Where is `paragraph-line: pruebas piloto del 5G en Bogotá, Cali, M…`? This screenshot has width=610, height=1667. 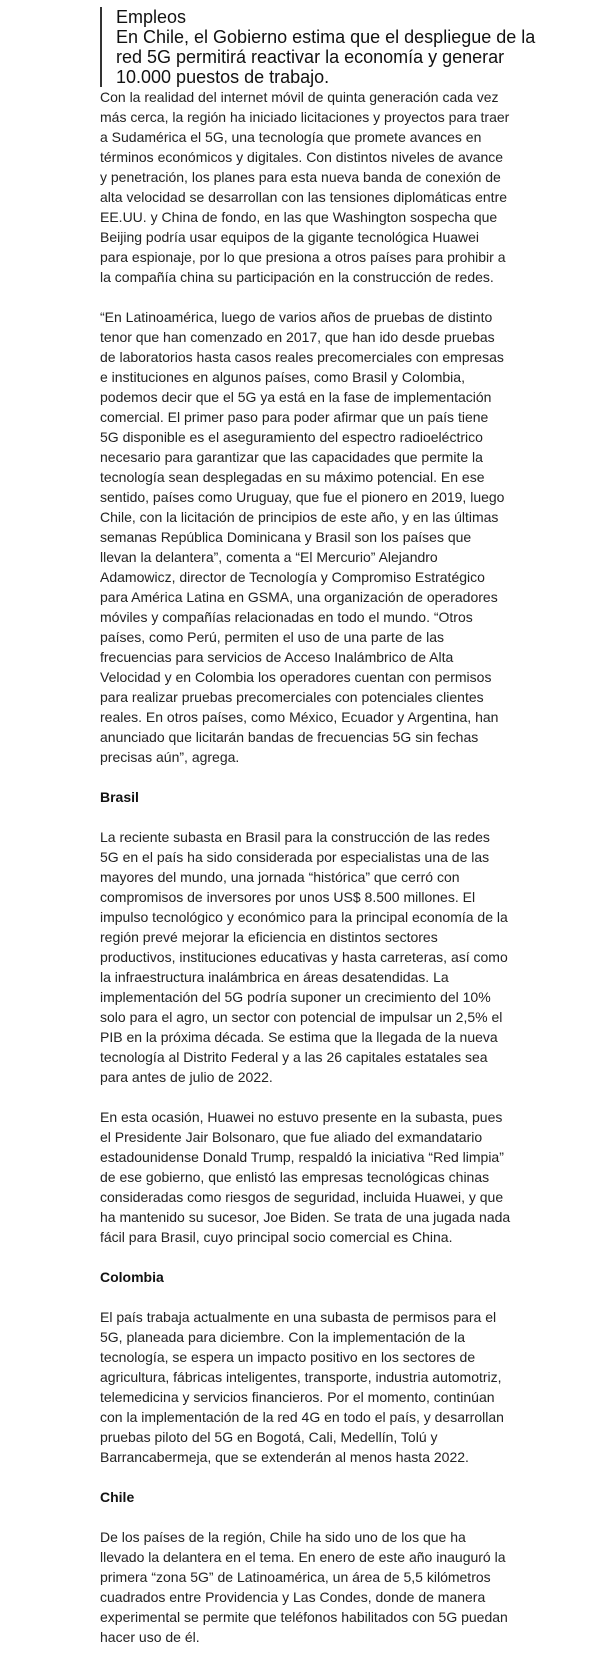 paragraph-line: pruebas piloto del 5G en Bogotá, Cali, M… is located at coordinates (269, 1437).